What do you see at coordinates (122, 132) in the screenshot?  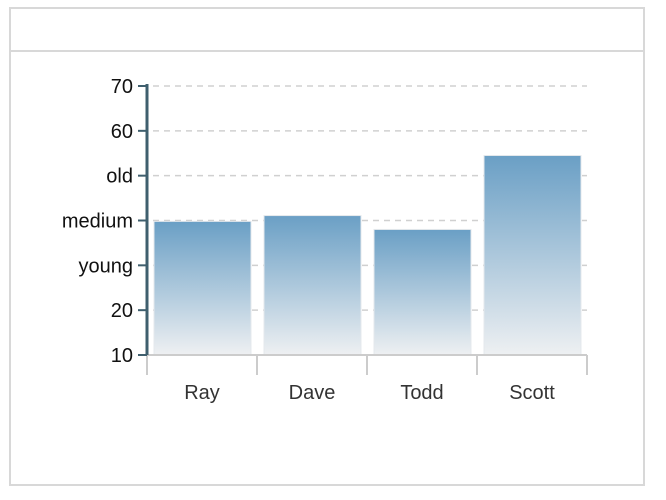 I see `y-tick-label: 60` at bounding box center [122, 132].